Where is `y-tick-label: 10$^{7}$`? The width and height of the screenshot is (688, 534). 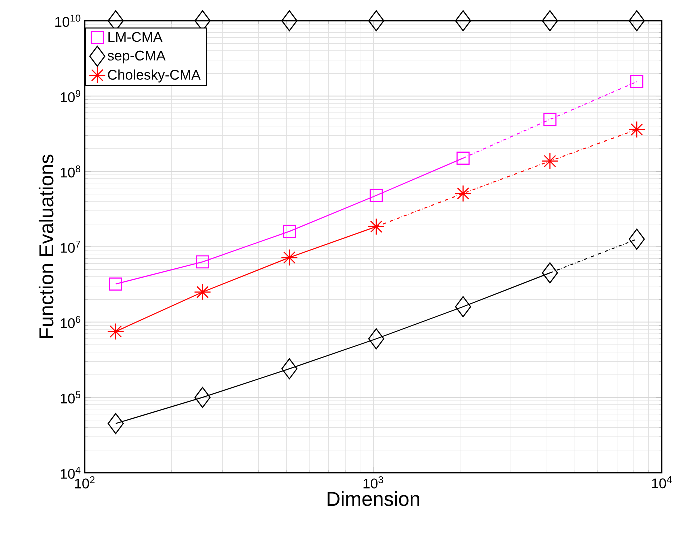
y-tick-label: 10$^{7}$ is located at coordinates (70, 247).